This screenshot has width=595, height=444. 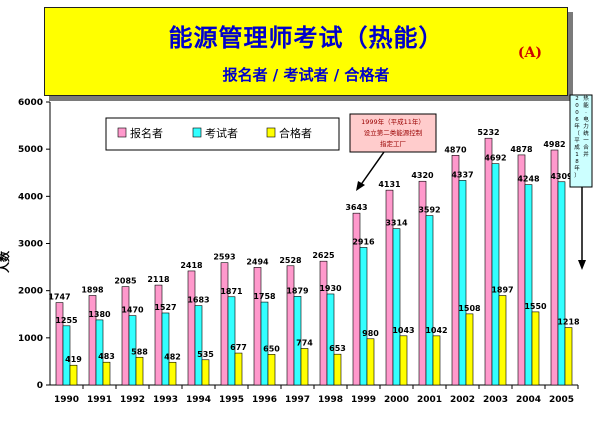 I want to click on data-label-examinees: 4248, so click(x=528, y=179).